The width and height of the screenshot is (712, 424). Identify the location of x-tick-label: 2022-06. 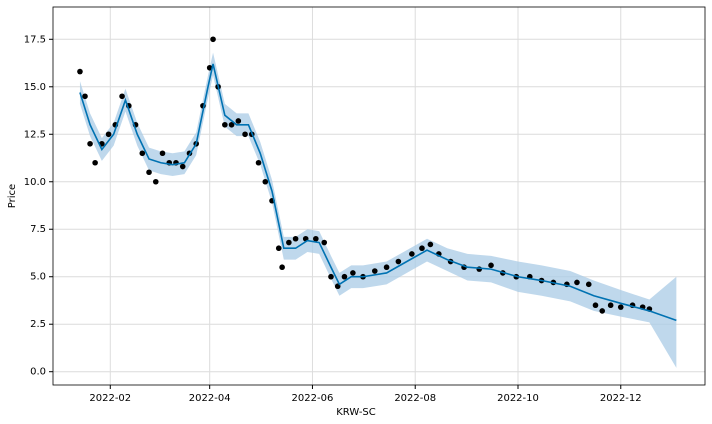
(313, 398).